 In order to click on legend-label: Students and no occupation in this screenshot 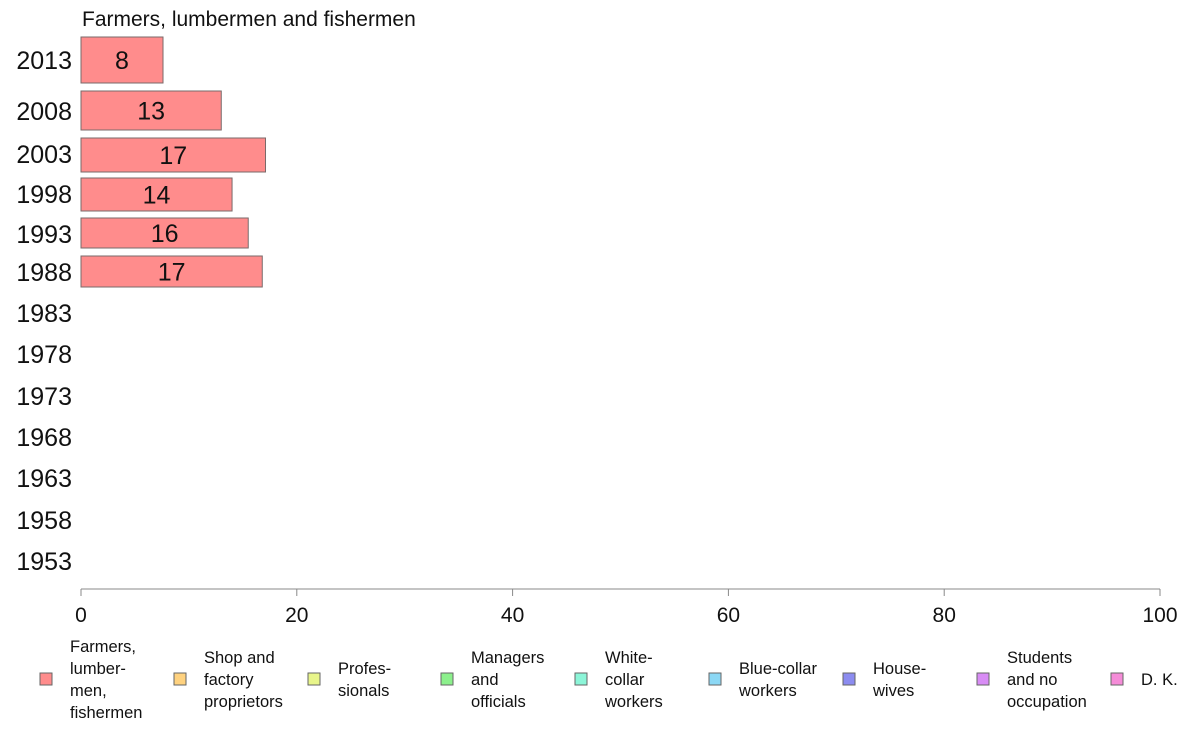, I will do `click(1047, 680)`.